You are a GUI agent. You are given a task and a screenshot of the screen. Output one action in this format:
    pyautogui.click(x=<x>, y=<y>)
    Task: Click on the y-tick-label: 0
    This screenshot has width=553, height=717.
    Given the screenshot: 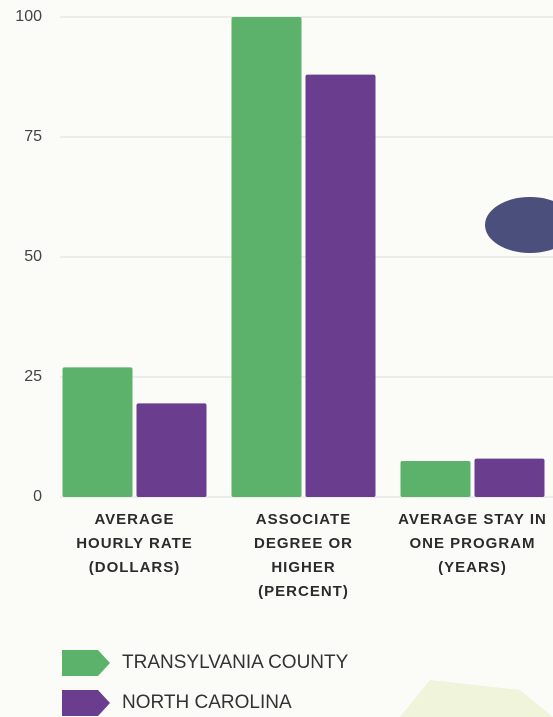 What is the action you would take?
    pyautogui.click(x=37, y=496)
    